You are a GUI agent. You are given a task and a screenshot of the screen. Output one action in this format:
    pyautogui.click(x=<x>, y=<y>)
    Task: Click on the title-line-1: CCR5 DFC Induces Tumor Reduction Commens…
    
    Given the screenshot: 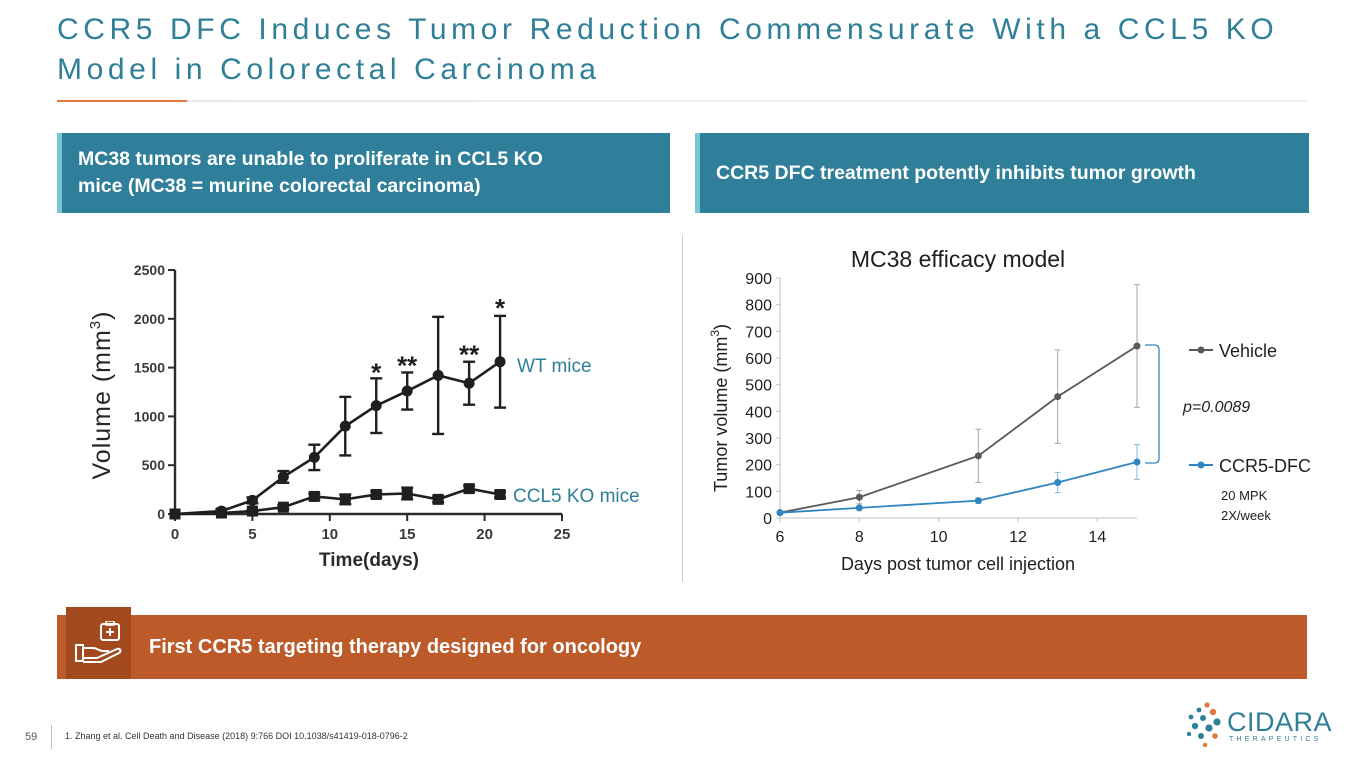 What is the action you would take?
    pyautogui.click(x=668, y=29)
    